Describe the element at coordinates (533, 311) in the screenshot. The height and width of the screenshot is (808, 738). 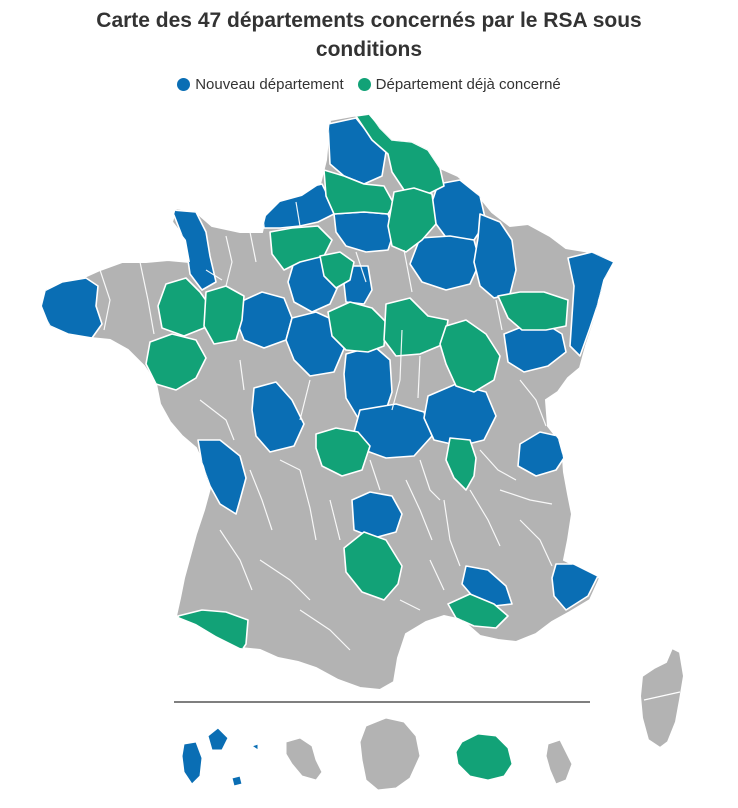
I see `dept-haute-saone-area` at that location.